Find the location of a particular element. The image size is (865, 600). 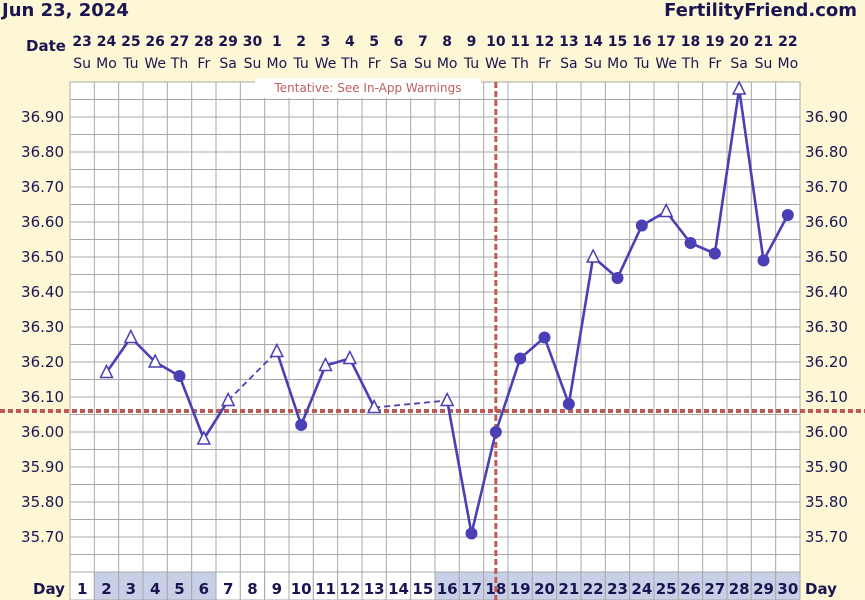

day-number: 13 is located at coordinates (374, 589).